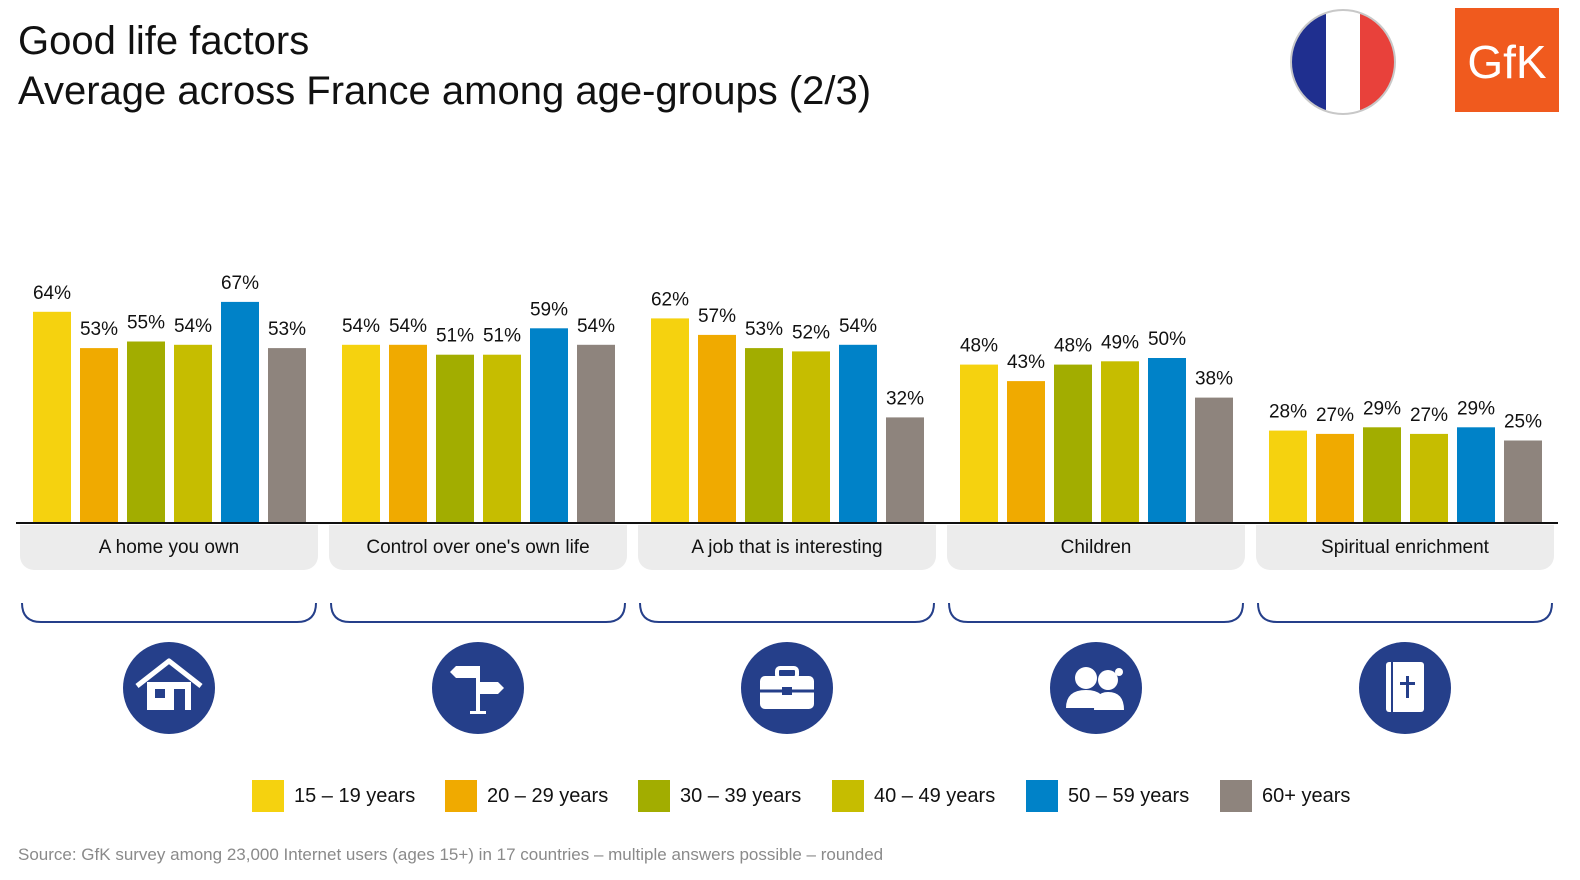 The width and height of the screenshot is (1580, 880). What do you see at coordinates (408, 326) in the screenshot?
I see `value-label-2-2: 54%` at bounding box center [408, 326].